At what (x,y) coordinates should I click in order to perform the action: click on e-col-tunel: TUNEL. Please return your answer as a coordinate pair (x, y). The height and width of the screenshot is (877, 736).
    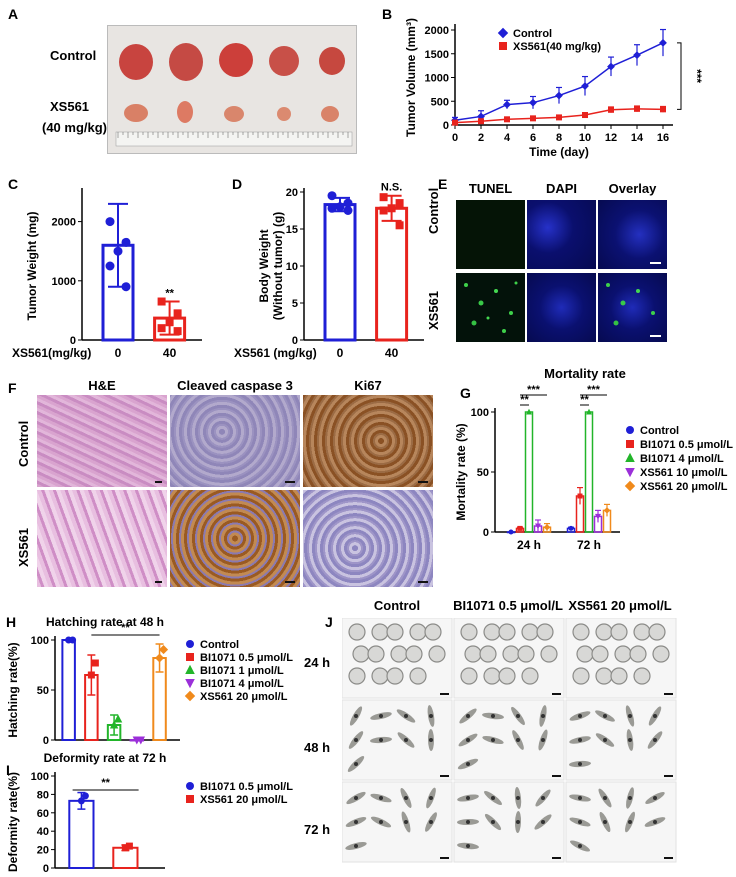
    Looking at the image, I should click on (490, 188).